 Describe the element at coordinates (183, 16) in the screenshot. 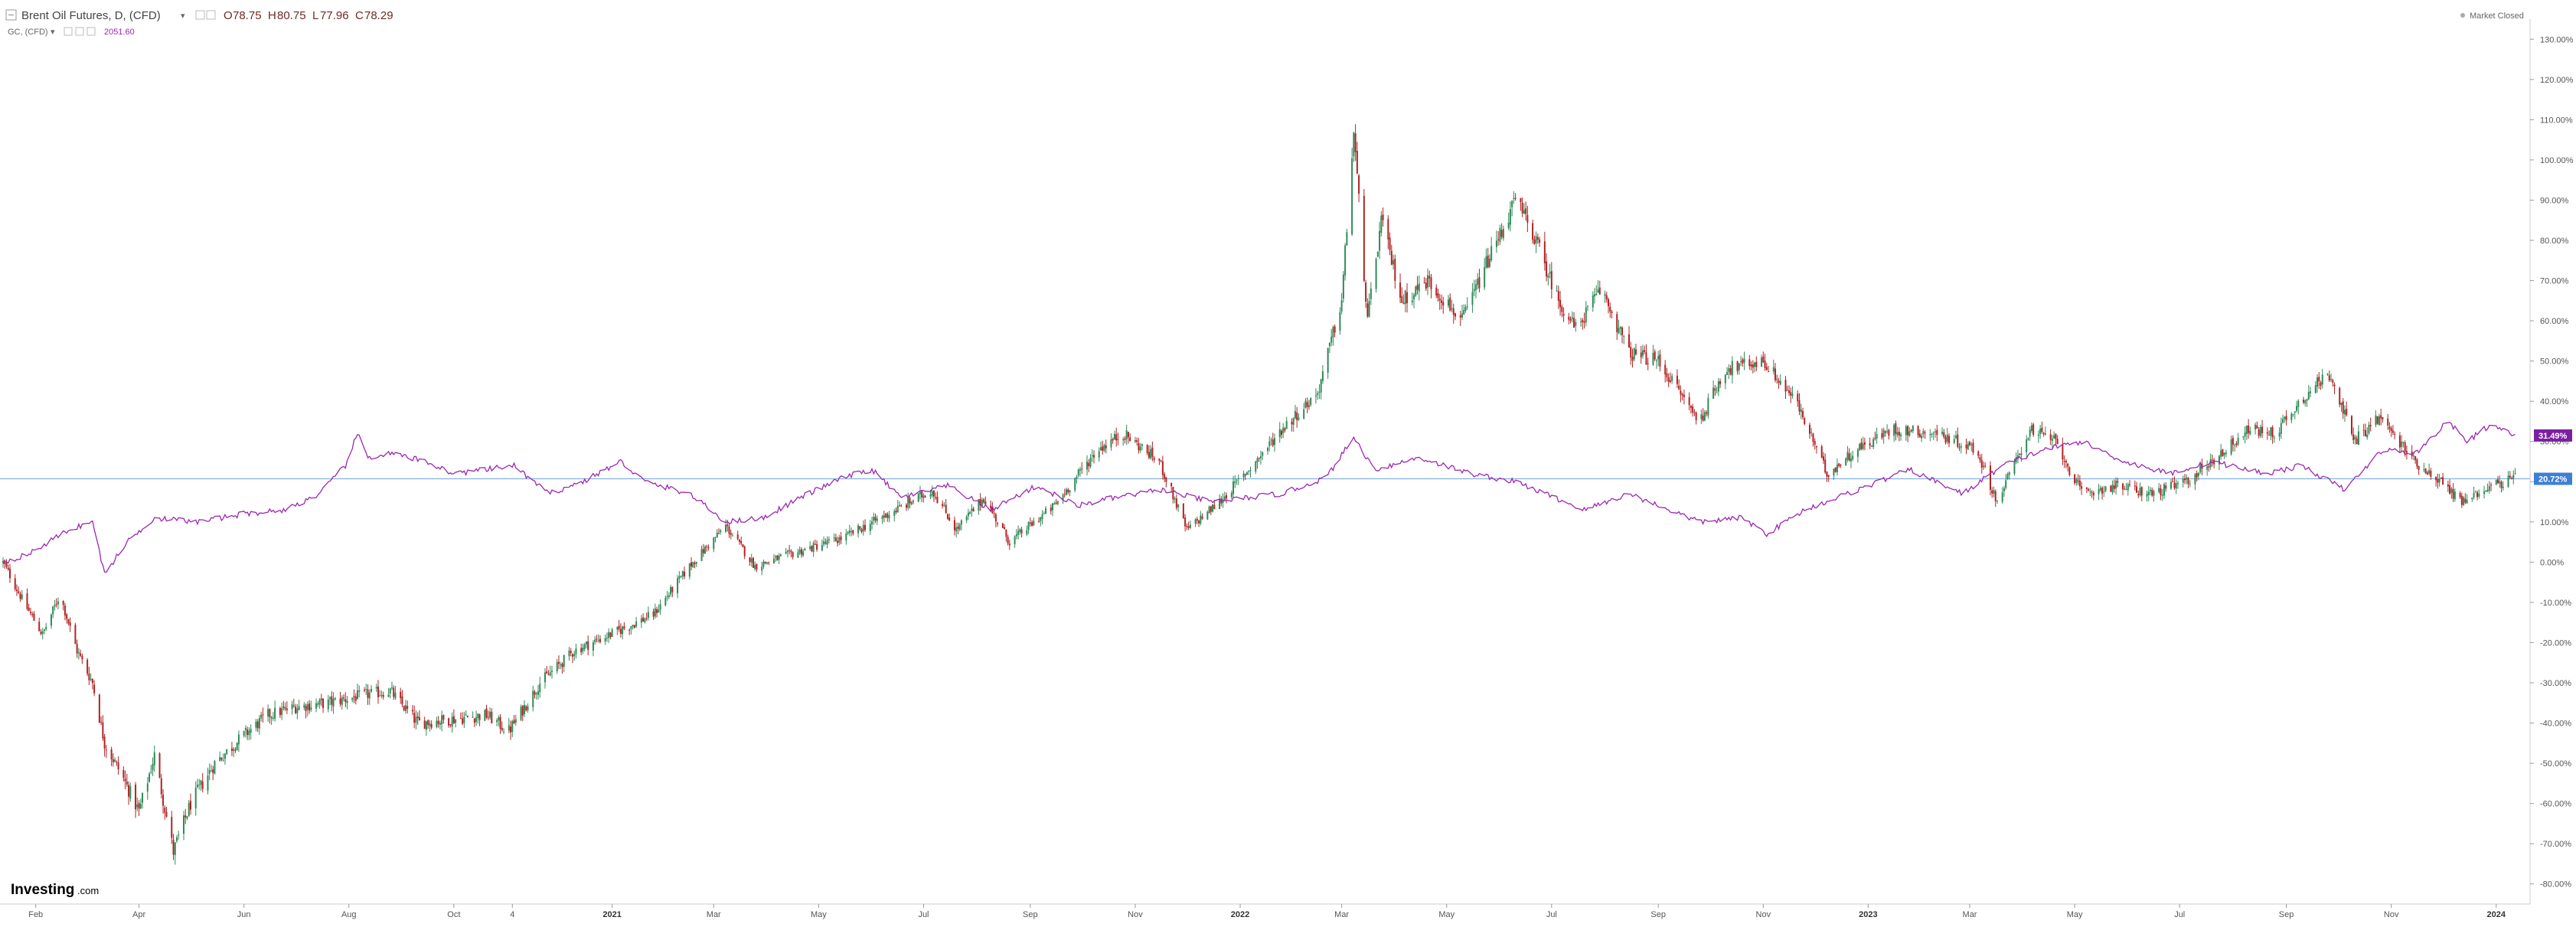

I see `main-symbol-dropdown-icon: ▾` at that location.